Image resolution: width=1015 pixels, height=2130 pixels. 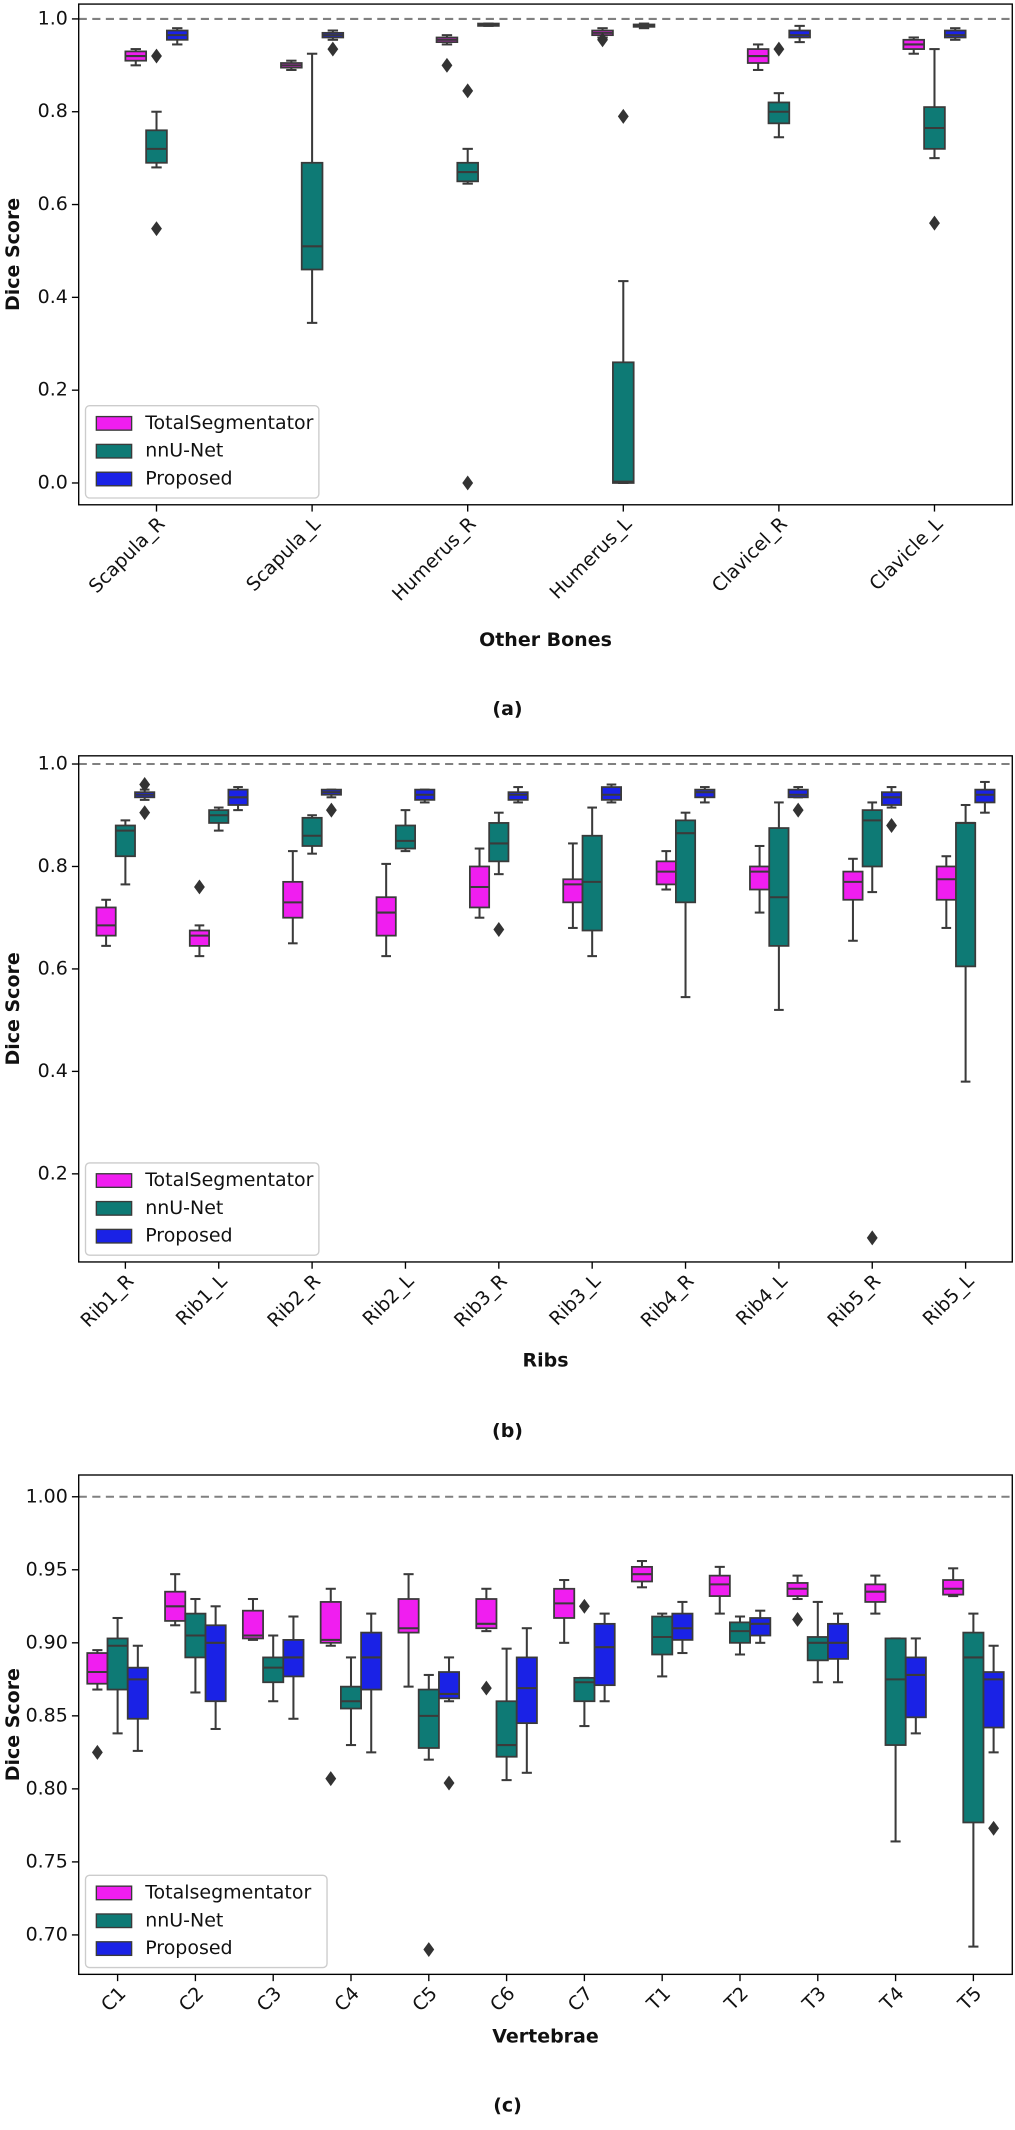 What do you see at coordinates (545, 2036) in the screenshot?
I see `x-axis-label: Vertebrae` at bounding box center [545, 2036].